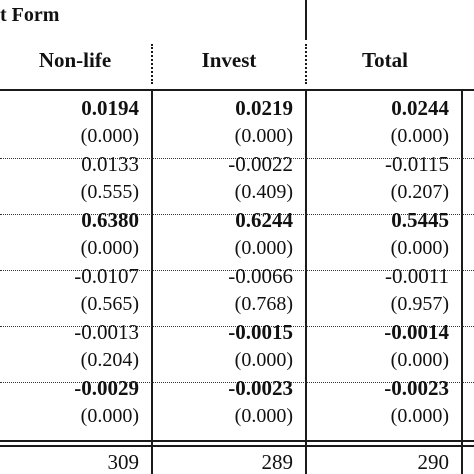 This screenshot has width=474, height=474. I want to click on coefficient-cell-total: -0.0115, so click(417, 164).